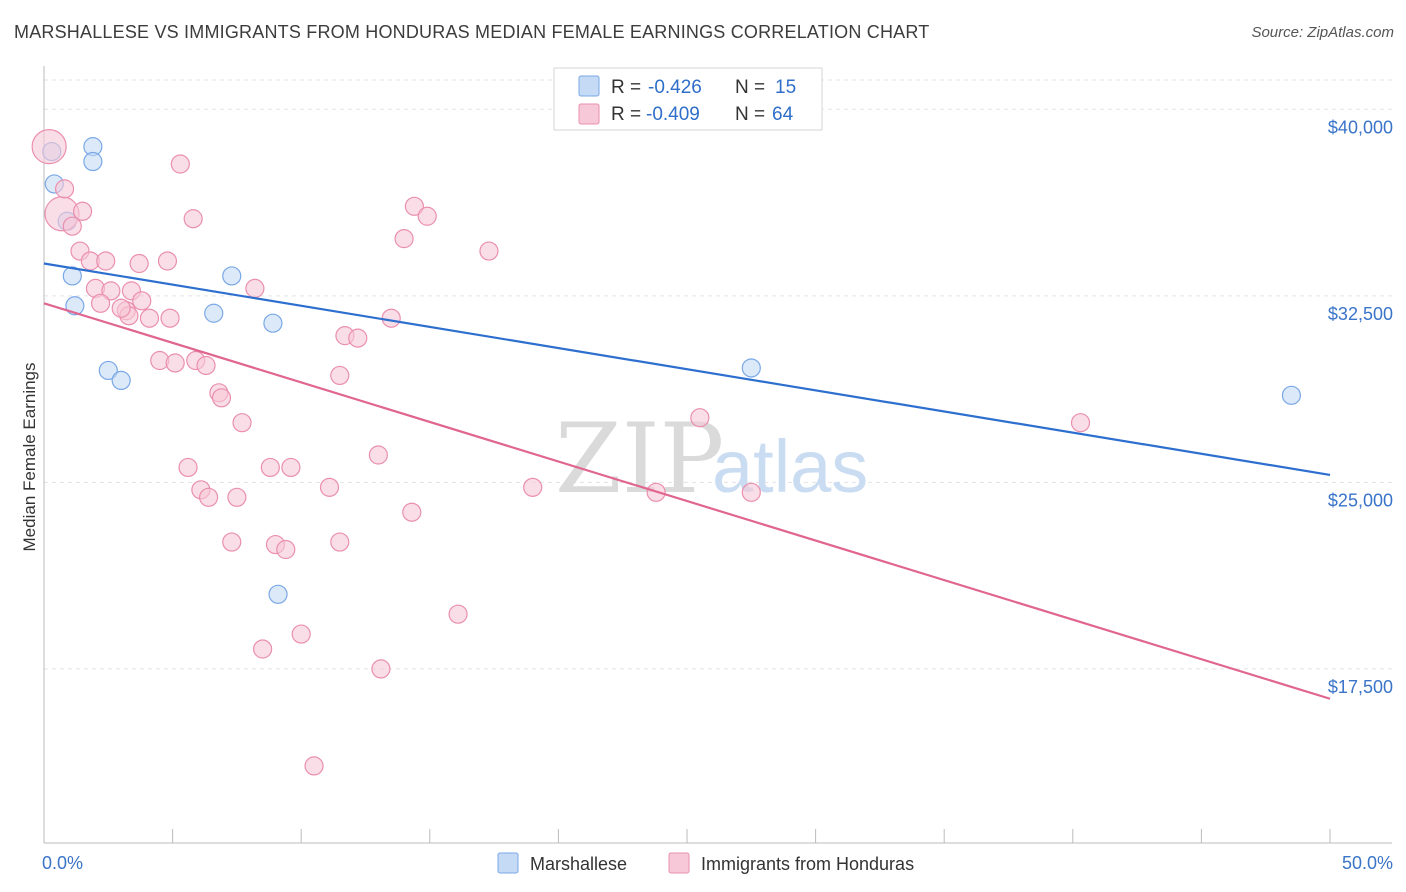 This screenshot has height=892, width=1406. What do you see at coordinates (1367, 863) in the screenshot?
I see `x-tick-label-max: 50.0%` at bounding box center [1367, 863].